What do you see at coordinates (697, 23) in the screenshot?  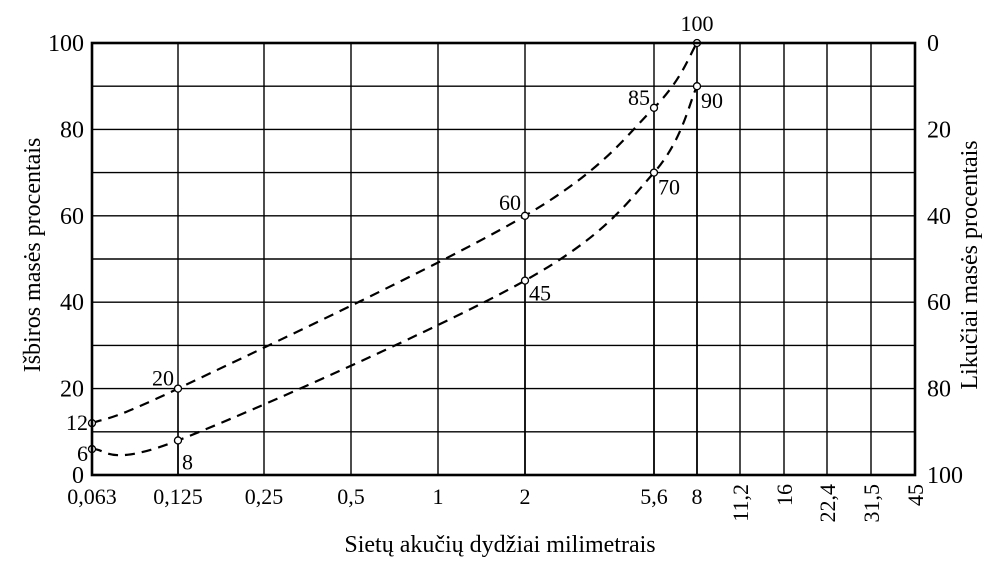 I see `data-label: 100` at bounding box center [697, 23].